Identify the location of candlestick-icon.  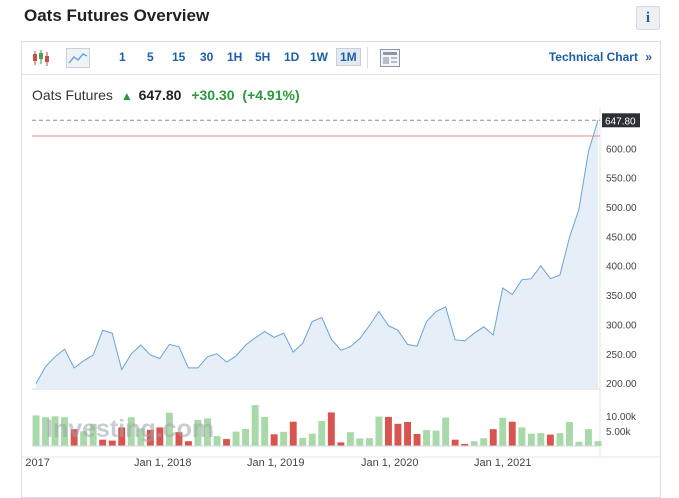
(41, 58).